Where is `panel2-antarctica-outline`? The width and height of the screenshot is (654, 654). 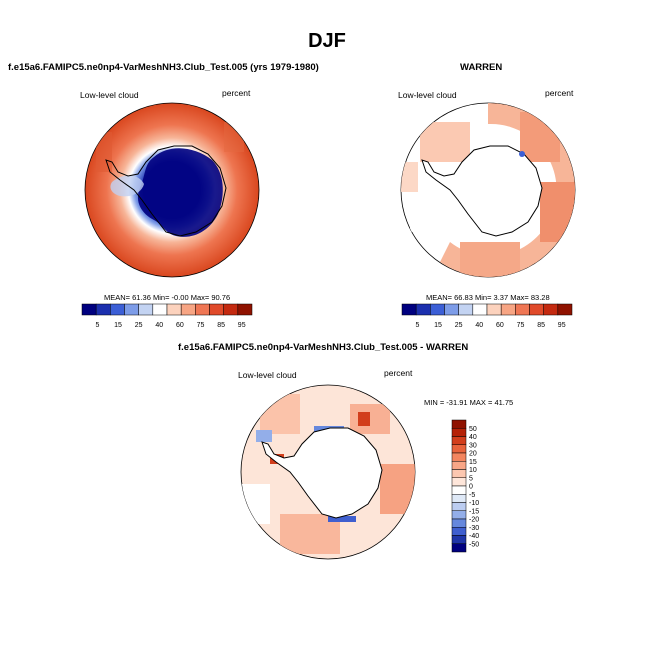 panel2-antarctica-outline is located at coordinates (482, 191).